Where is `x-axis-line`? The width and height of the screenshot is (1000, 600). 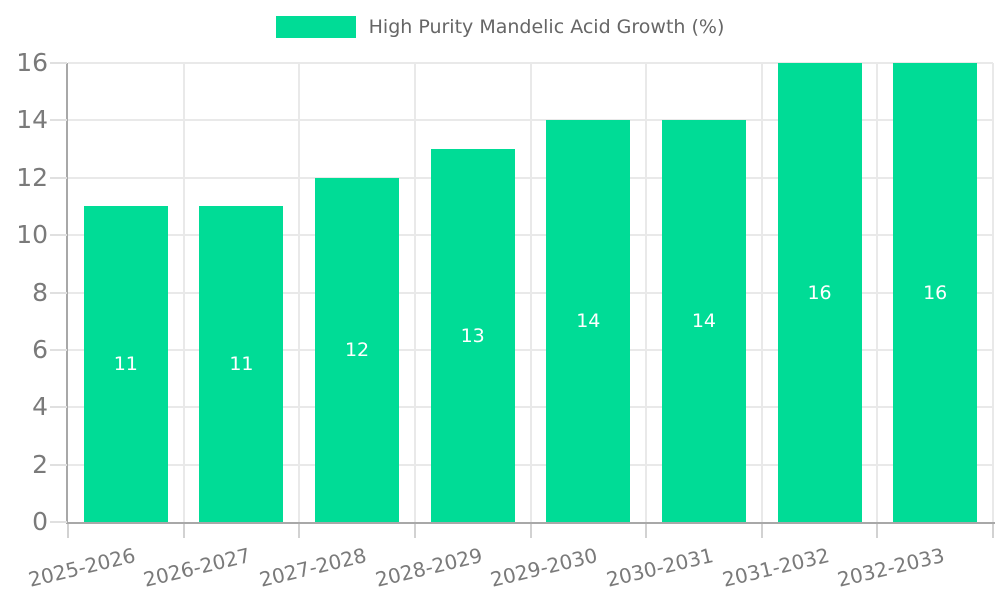
x-axis-line is located at coordinates (530, 523).